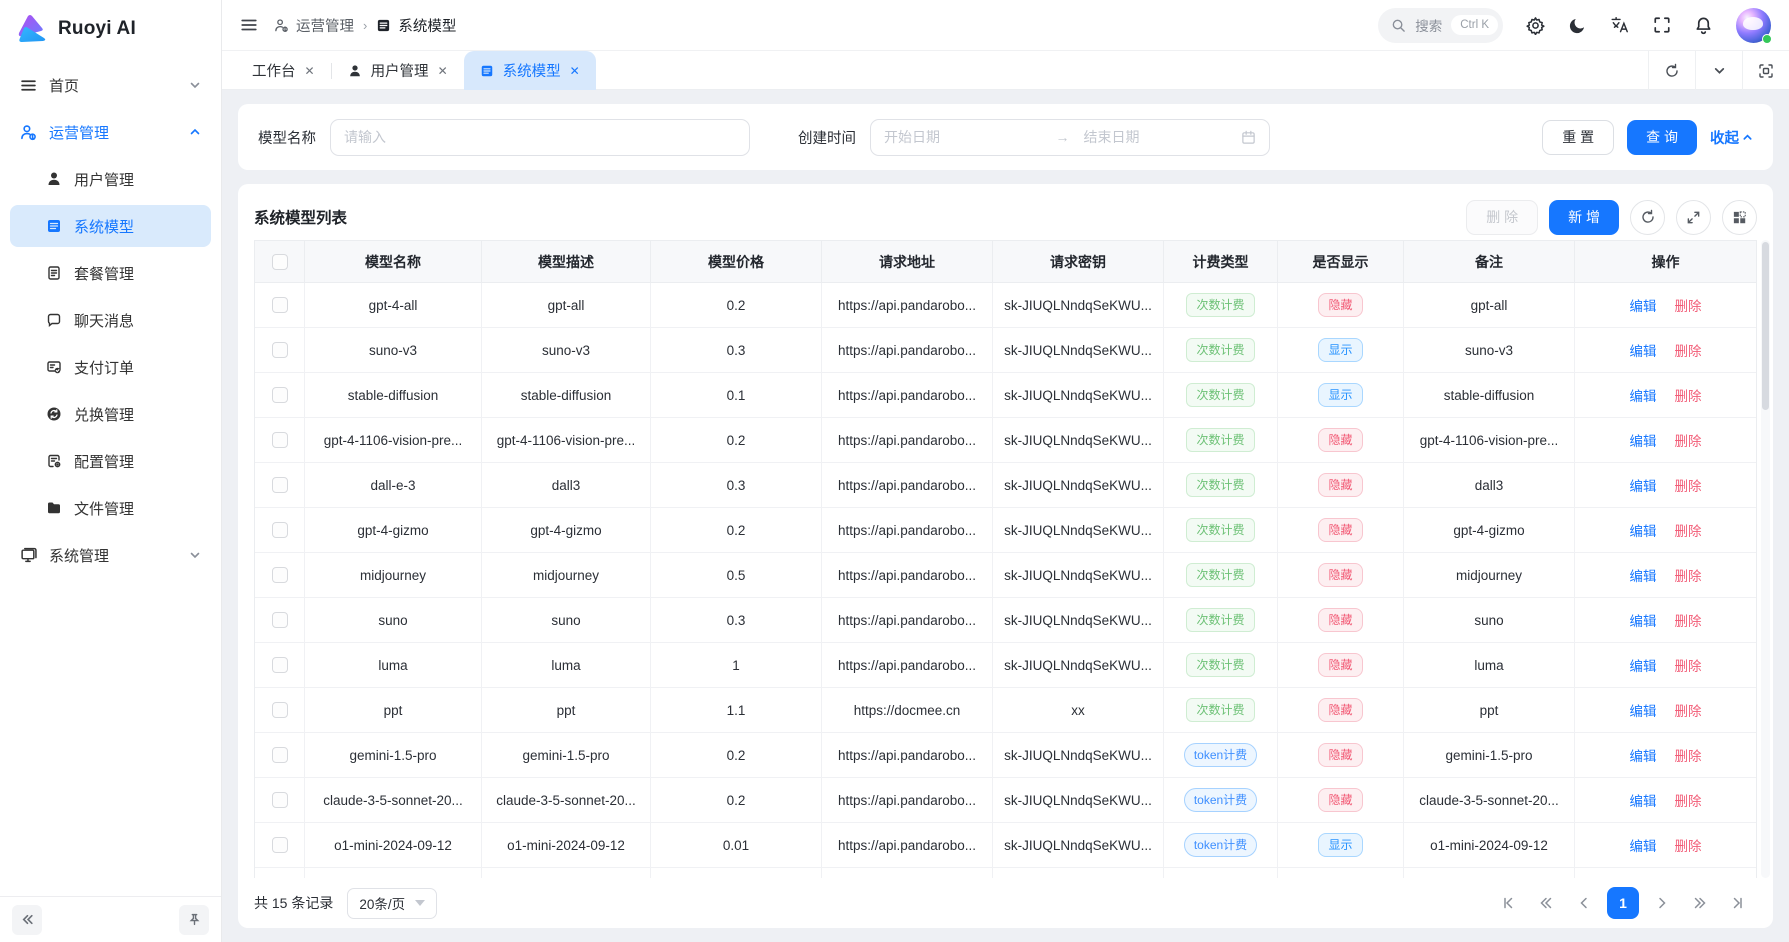  I want to click on first-page-button, so click(1508, 903).